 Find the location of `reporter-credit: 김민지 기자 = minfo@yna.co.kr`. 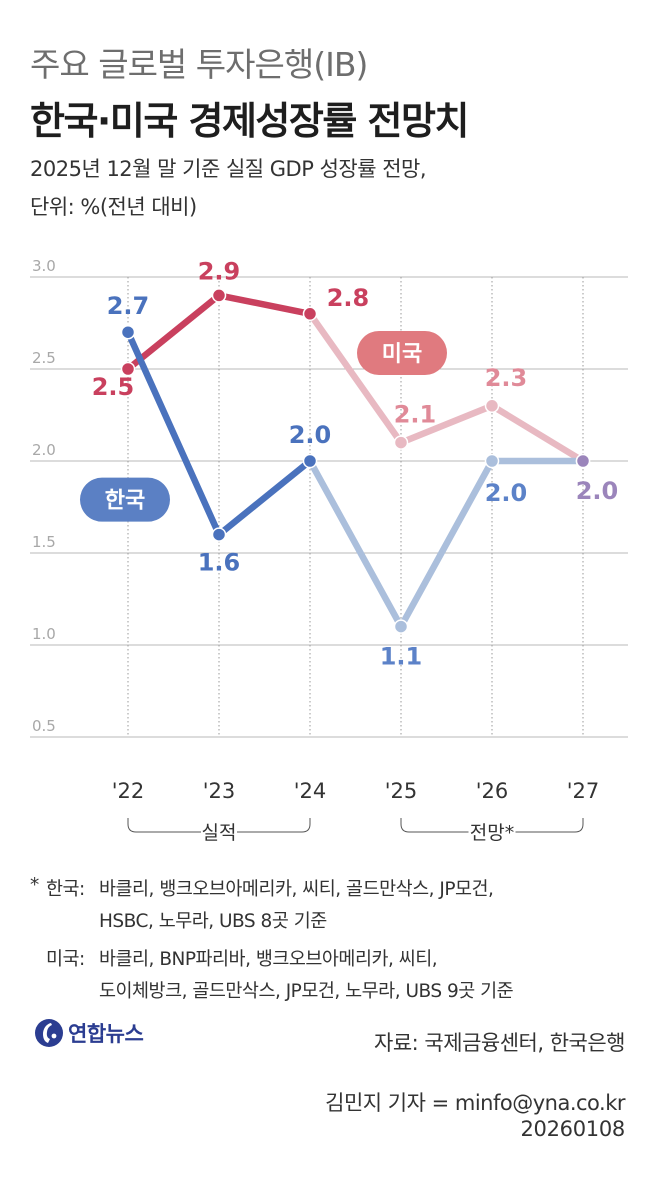

reporter-credit: 김민지 기자 = minfo@yna.co.kr is located at coordinates (475, 1103).